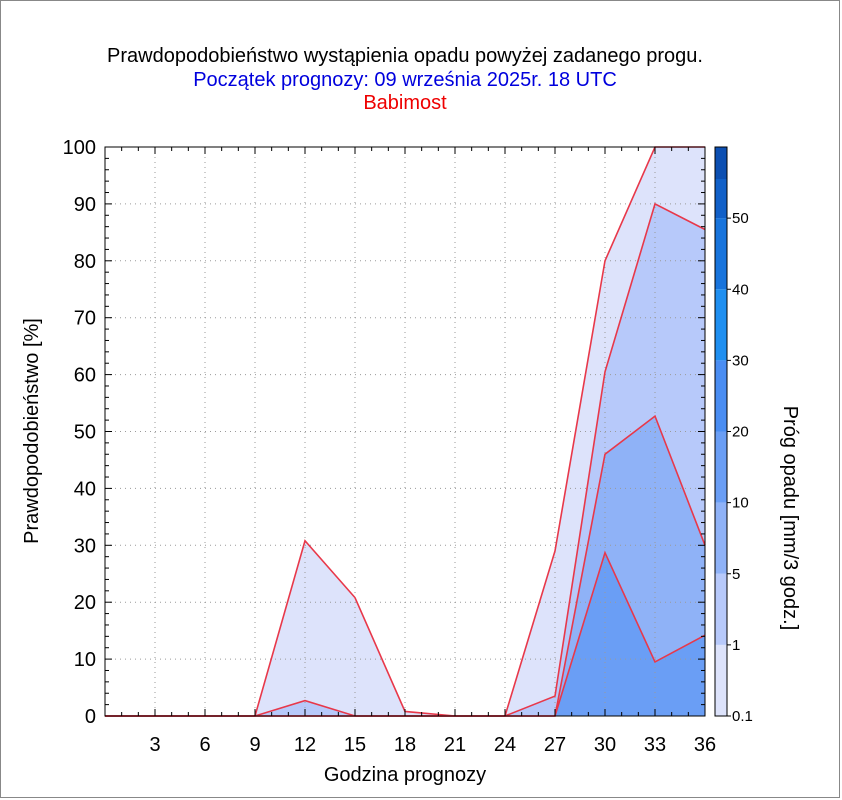 The height and width of the screenshot is (800, 842). Describe the element at coordinates (605, 745) in the screenshot. I see `x-tick-label: 30` at that location.